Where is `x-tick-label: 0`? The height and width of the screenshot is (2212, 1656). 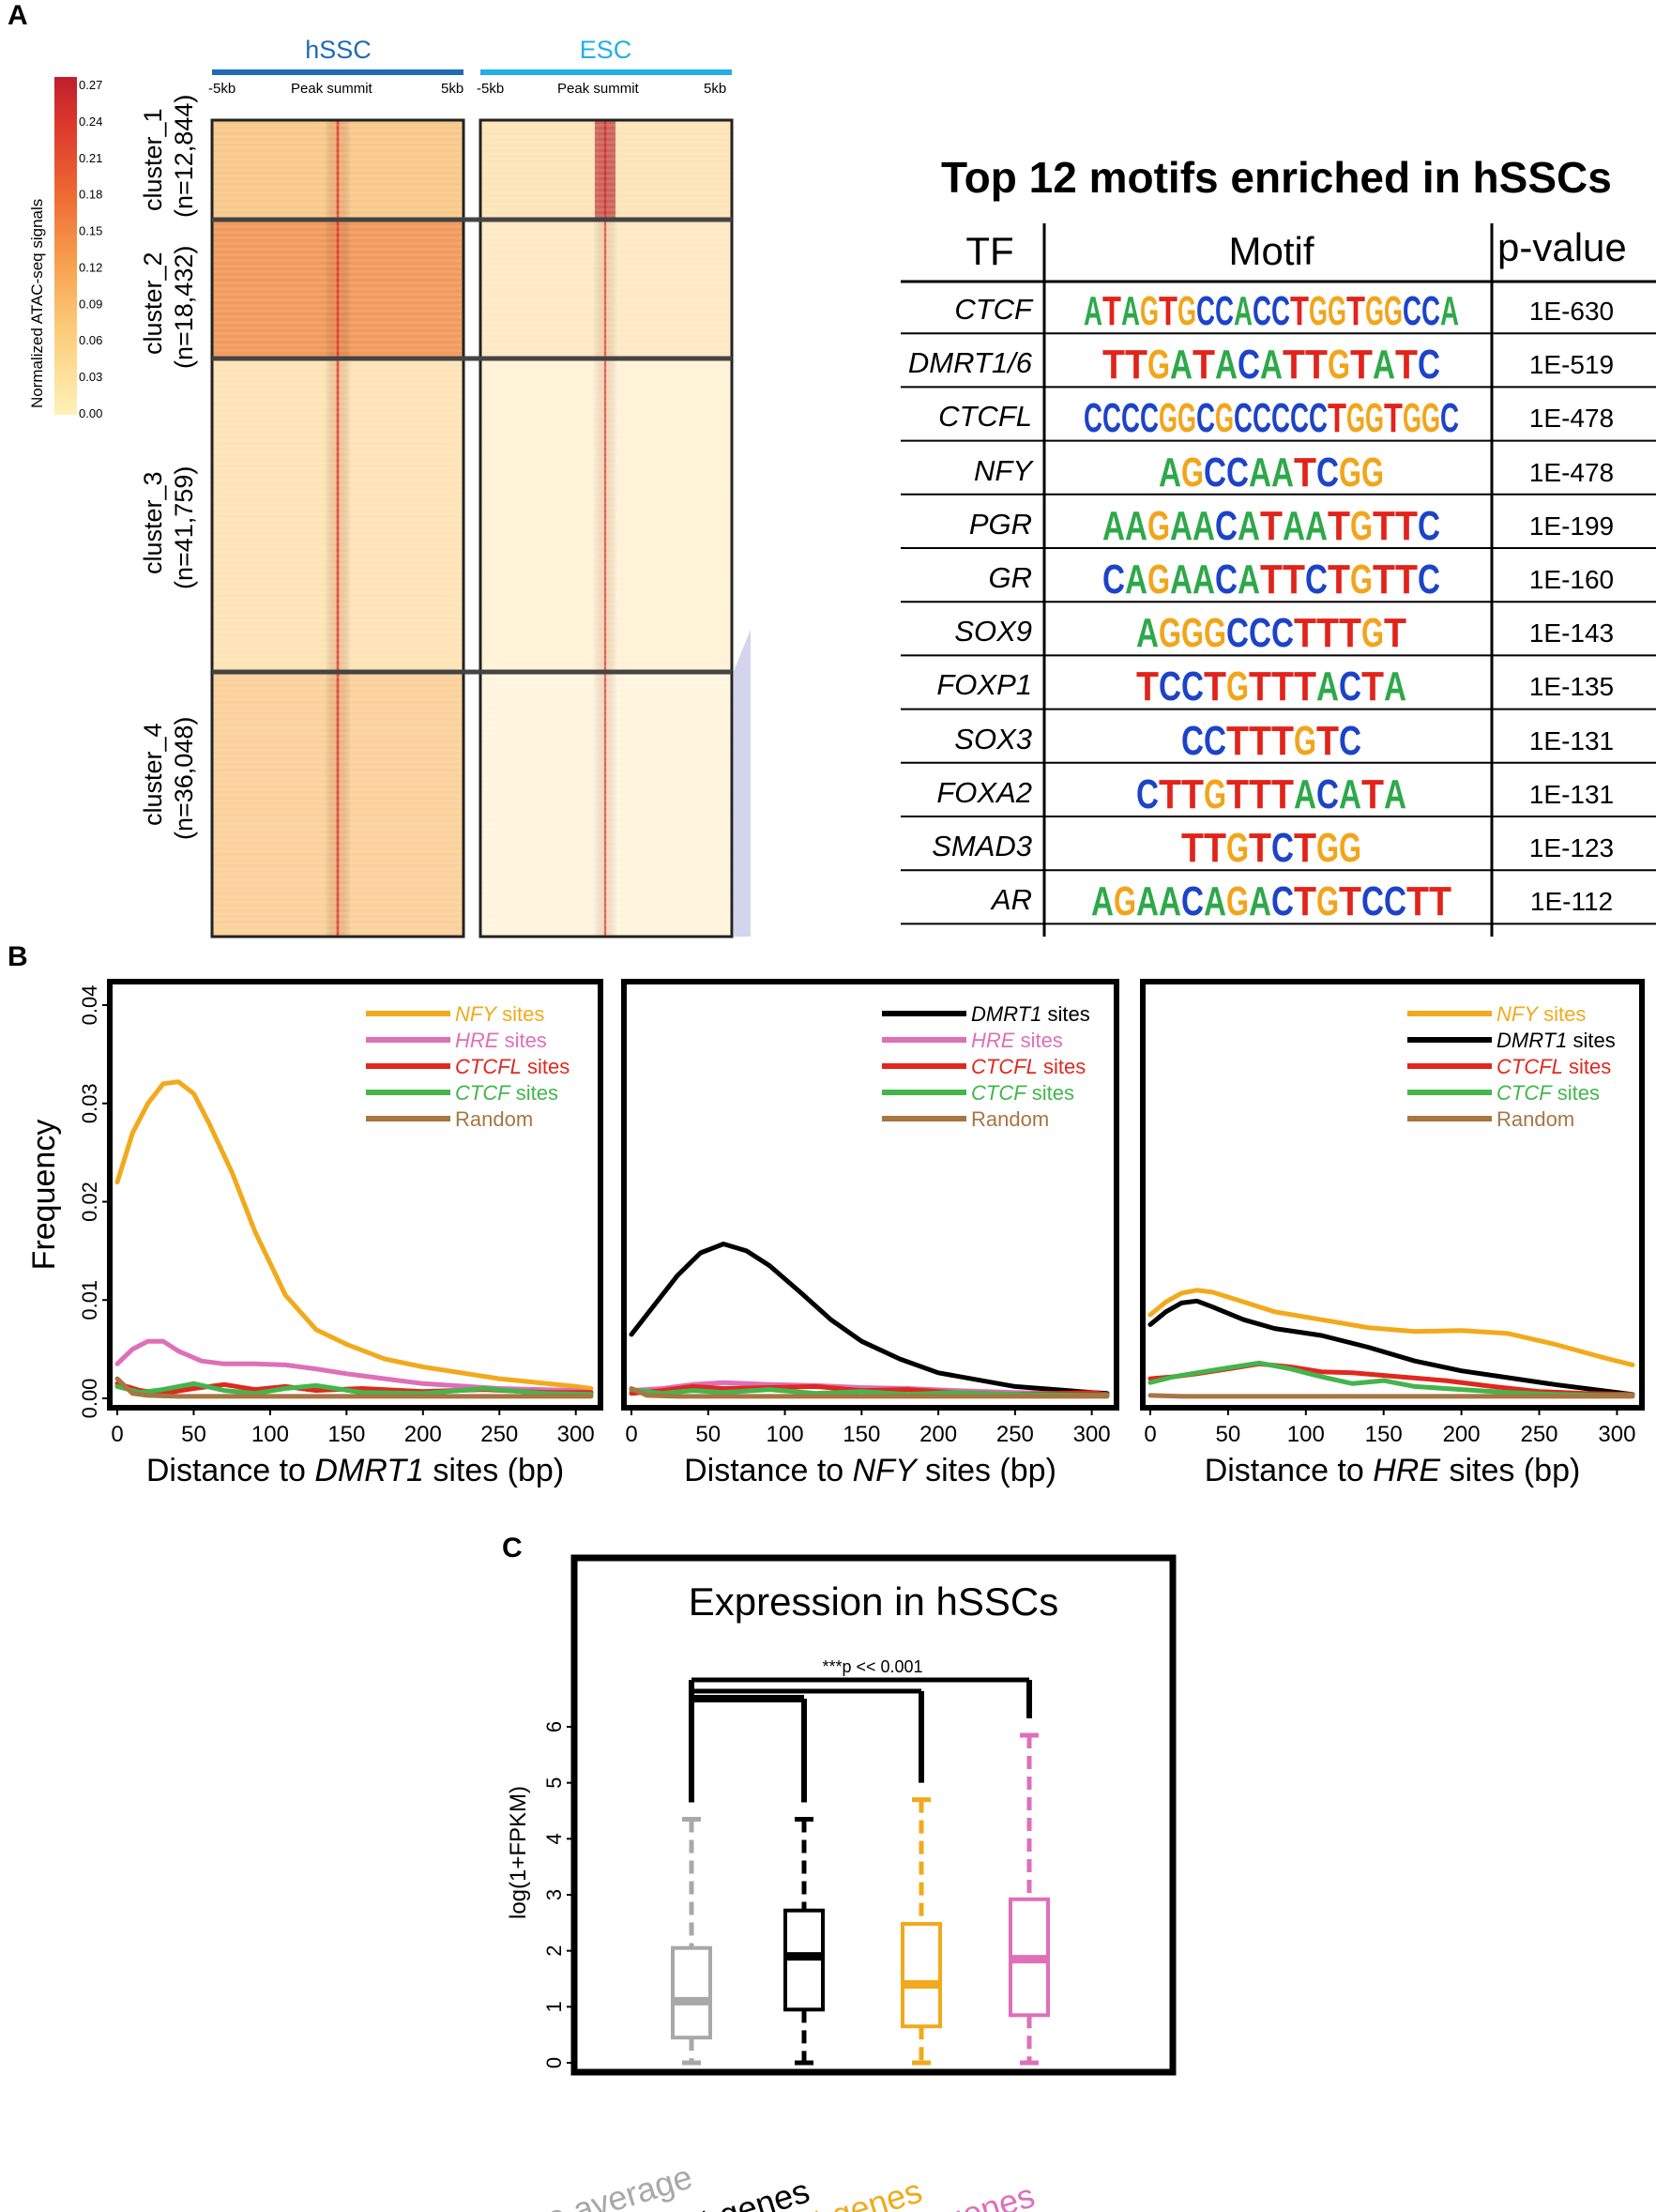
x-tick-label: 0 is located at coordinates (631, 1434).